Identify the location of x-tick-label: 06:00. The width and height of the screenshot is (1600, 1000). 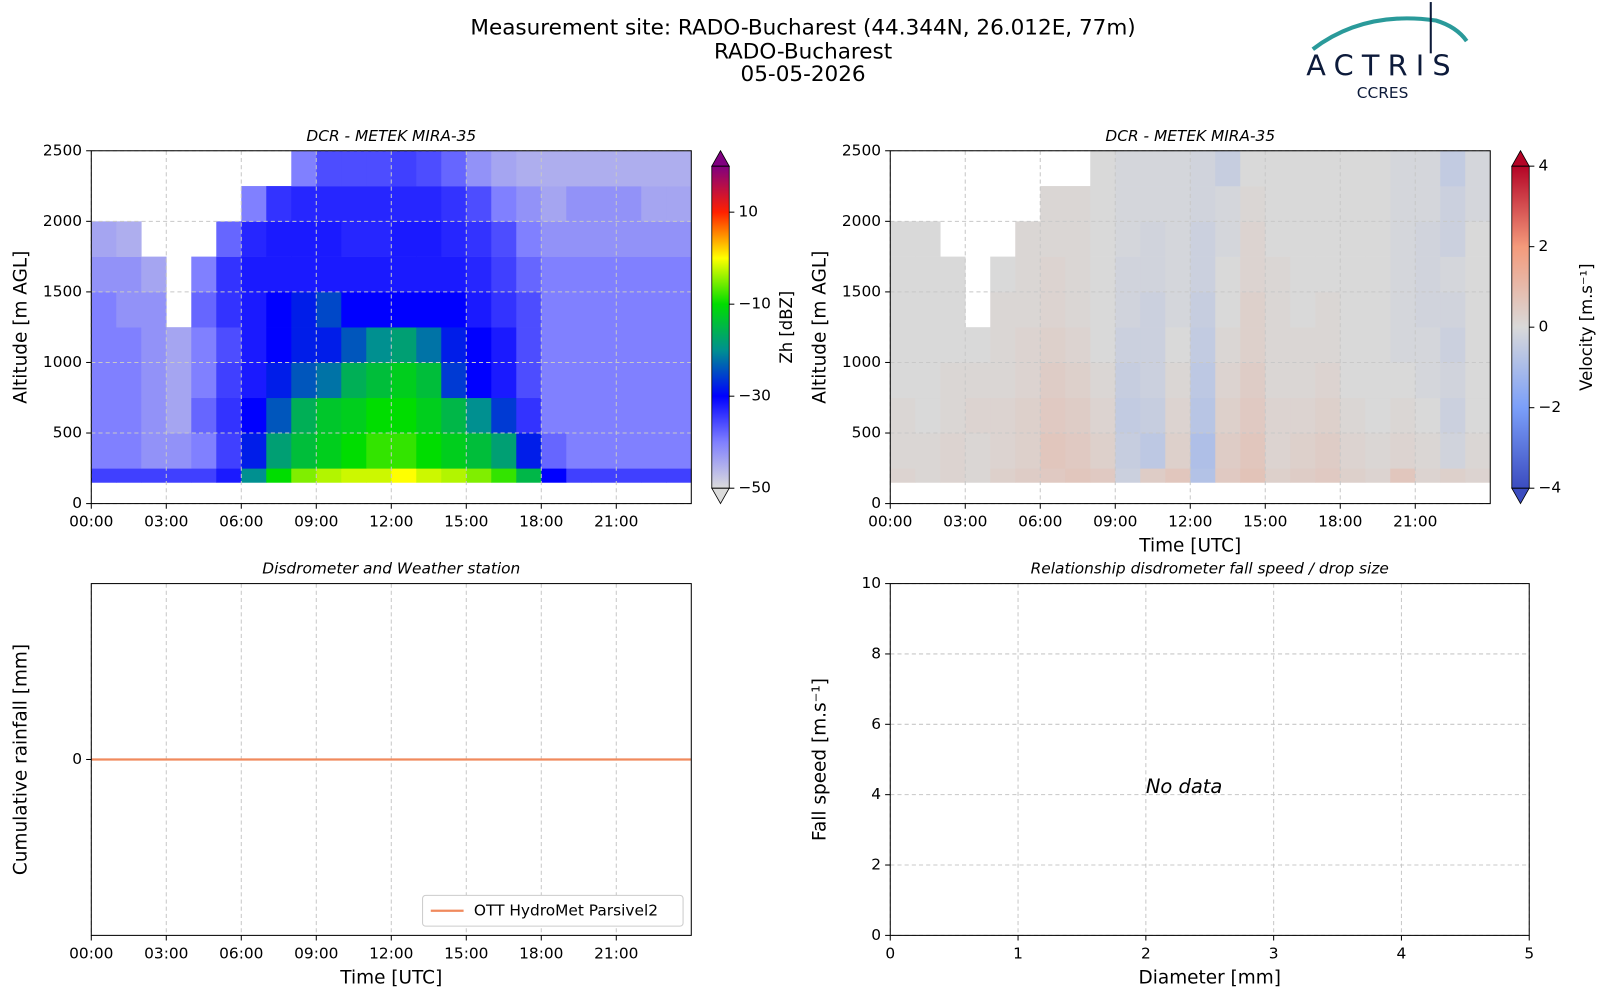
(241, 953).